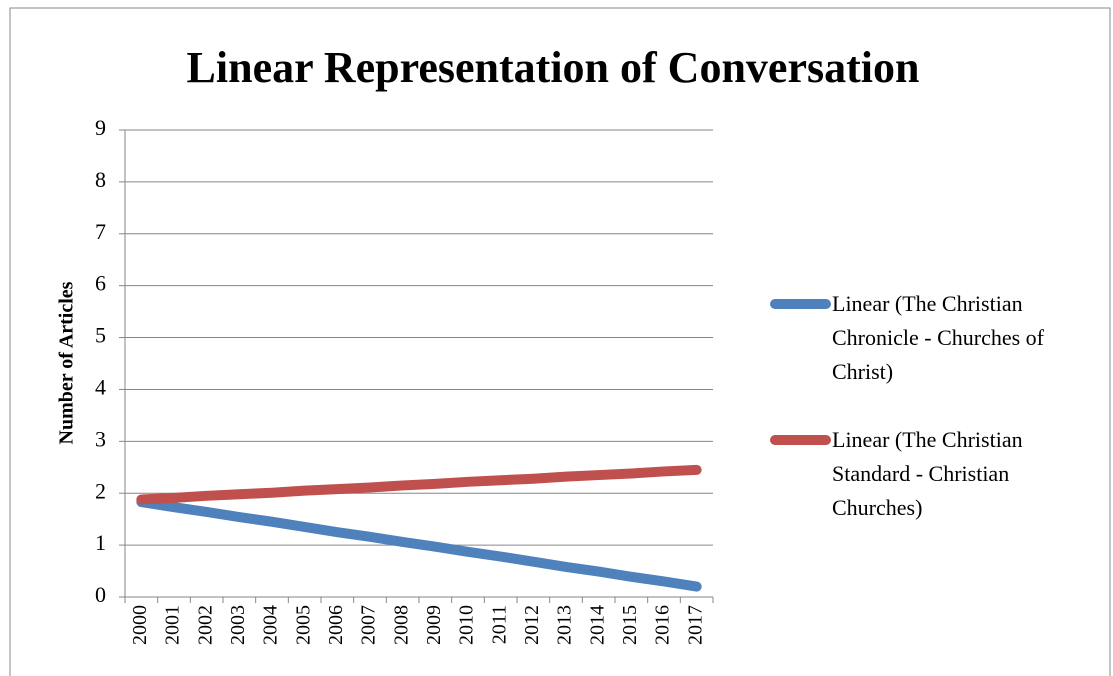 Image resolution: width=1113 pixels, height=676 pixels. What do you see at coordinates (100, 386) in the screenshot?
I see `y-tick-label: 4` at bounding box center [100, 386].